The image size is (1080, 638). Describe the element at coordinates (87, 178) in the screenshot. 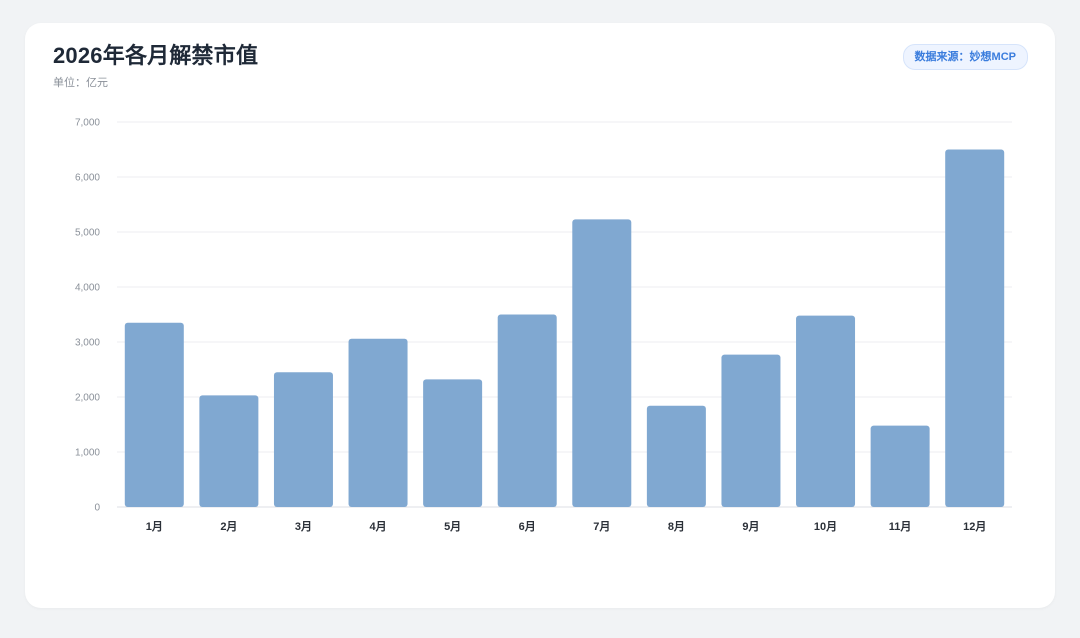

I see `y-tick-label: 6,000` at that location.